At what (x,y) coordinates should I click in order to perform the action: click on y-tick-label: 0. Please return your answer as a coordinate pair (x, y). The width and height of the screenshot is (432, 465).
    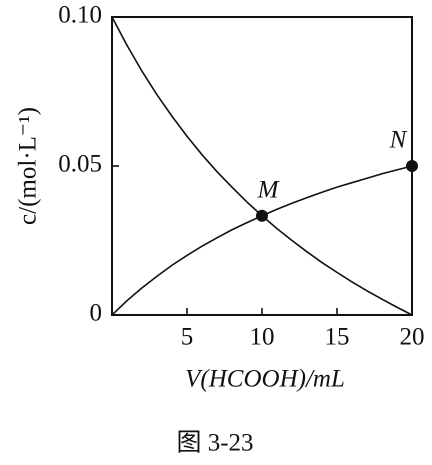
    Looking at the image, I should click on (96, 313).